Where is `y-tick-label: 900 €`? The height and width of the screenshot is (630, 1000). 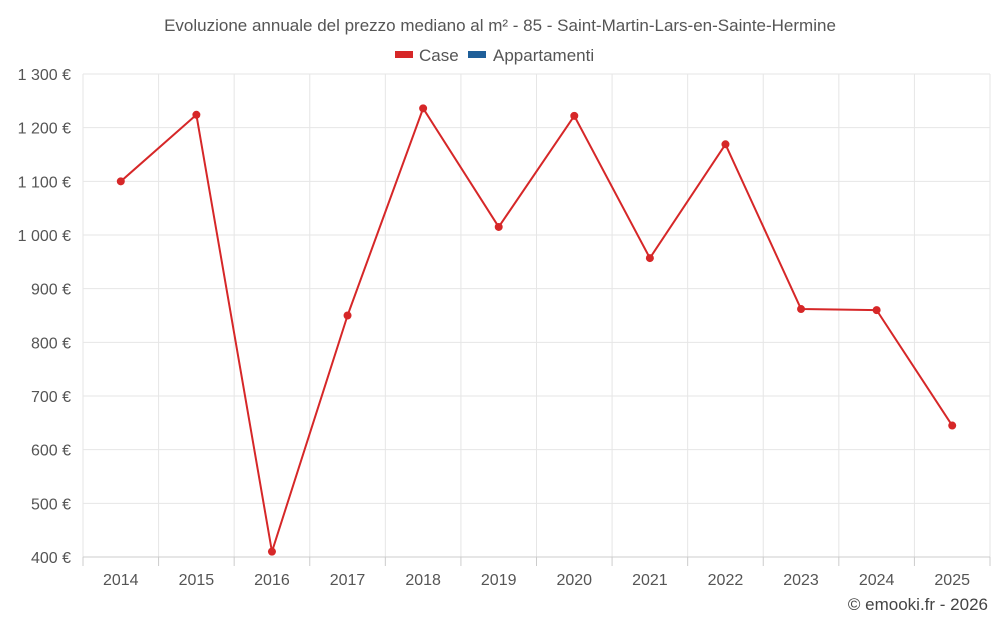 y-tick-label: 900 € is located at coordinates (51, 290).